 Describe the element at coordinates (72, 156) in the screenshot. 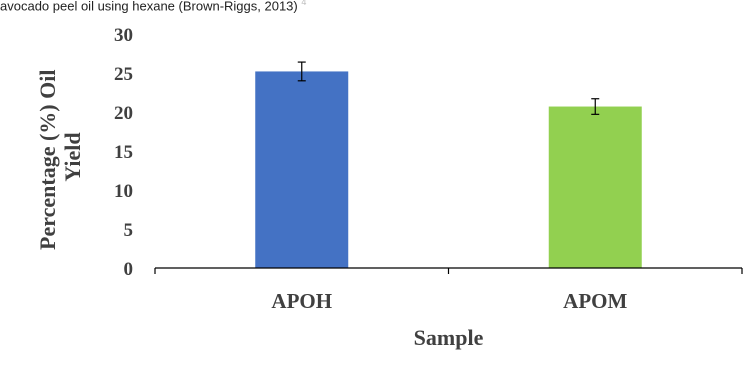

I see `y-axis-title-line-2: Yield` at that location.